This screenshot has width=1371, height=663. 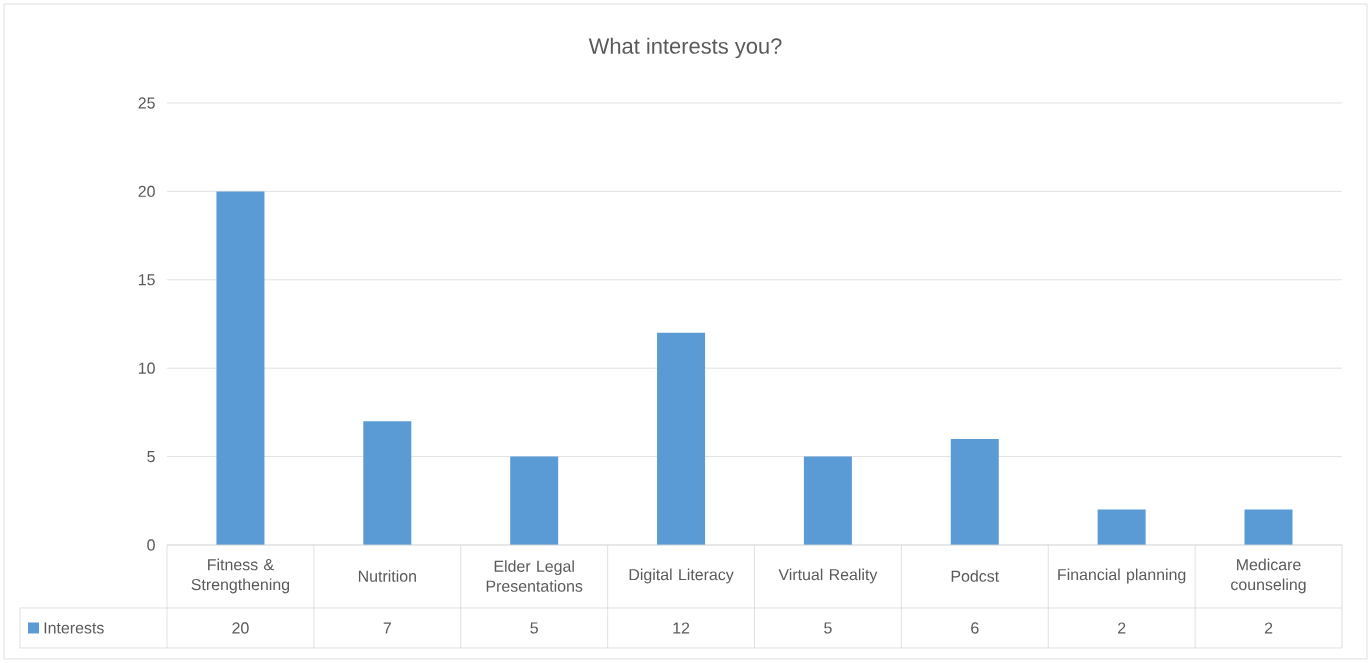 What do you see at coordinates (146, 191) in the screenshot?
I see `y-tick-label: 20` at bounding box center [146, 191].